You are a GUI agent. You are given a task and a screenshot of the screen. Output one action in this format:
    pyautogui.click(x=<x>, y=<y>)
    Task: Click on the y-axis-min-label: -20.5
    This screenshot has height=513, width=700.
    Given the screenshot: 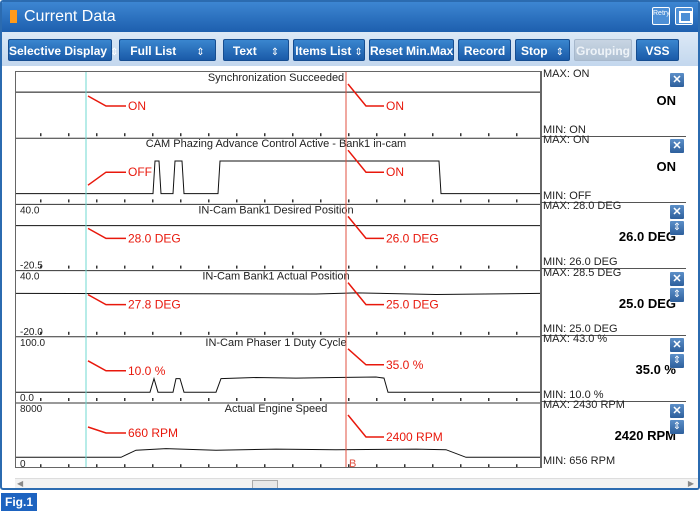 What is the action you would take?
    pyautogui.click(x=31, y=266)
    